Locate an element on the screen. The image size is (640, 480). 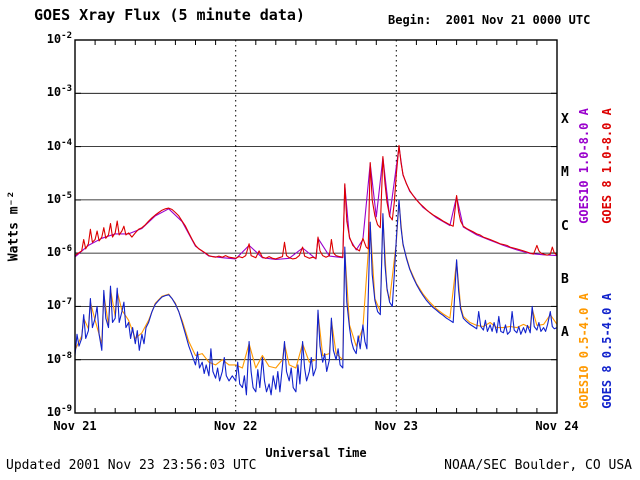
flare-class-label: B is located at coordinates (565, 279).